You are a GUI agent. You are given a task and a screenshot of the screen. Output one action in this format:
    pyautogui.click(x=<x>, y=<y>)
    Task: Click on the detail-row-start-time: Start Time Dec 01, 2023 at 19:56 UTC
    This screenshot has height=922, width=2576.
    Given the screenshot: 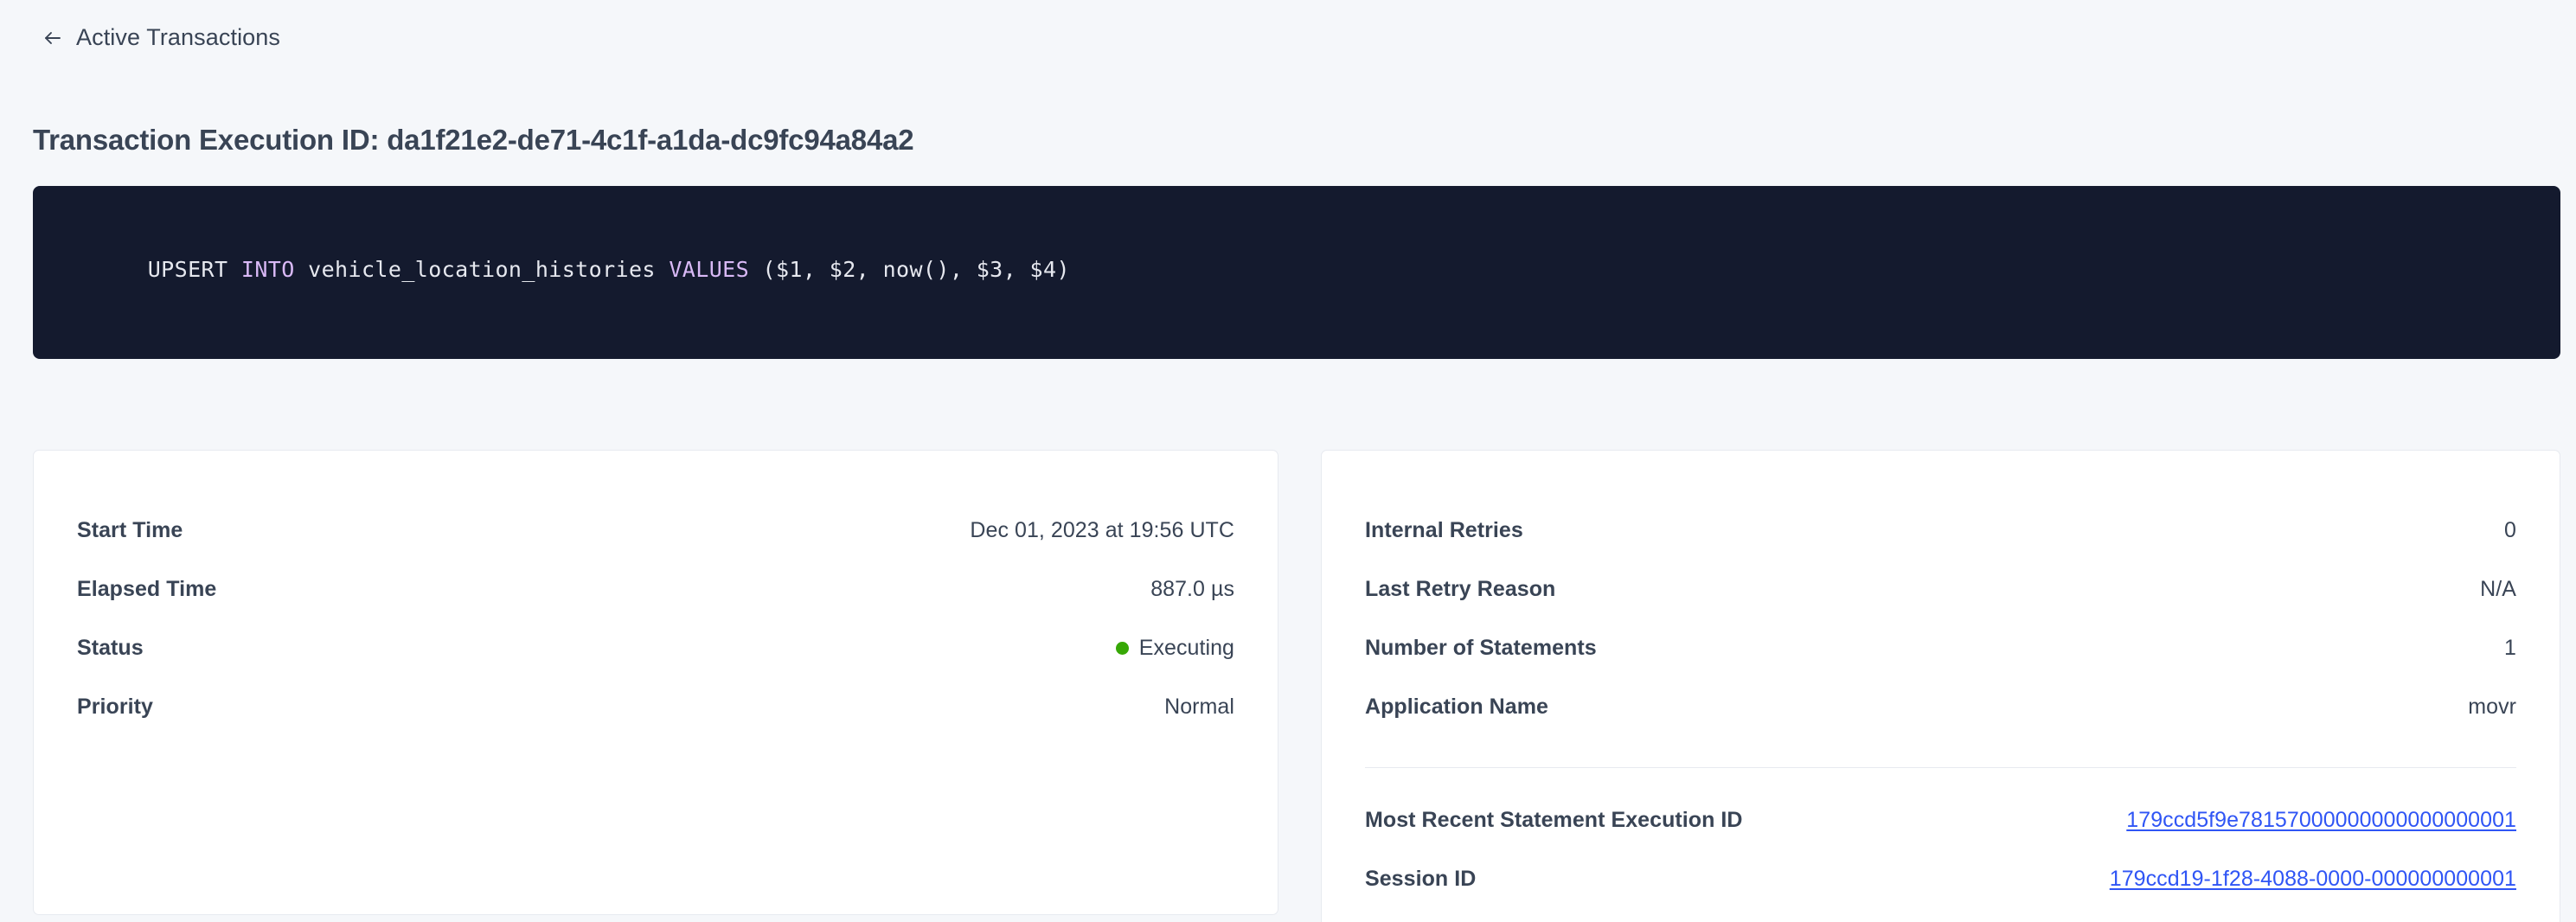 What is the action you would take?
    pyautogui.click(x=655, y=530)
    